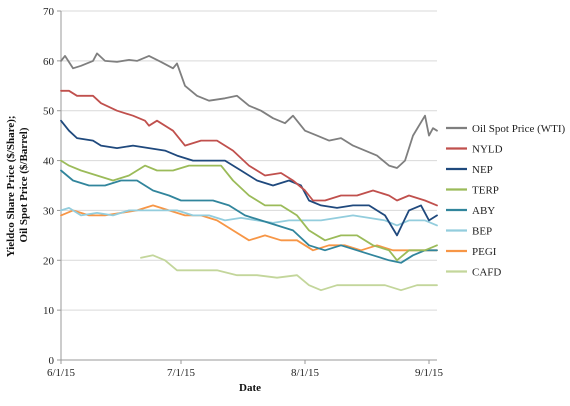 Image resolution: width=570 pixels, height=406 pixels. I want to click on legend-label: NYLD, so click(487, 150).